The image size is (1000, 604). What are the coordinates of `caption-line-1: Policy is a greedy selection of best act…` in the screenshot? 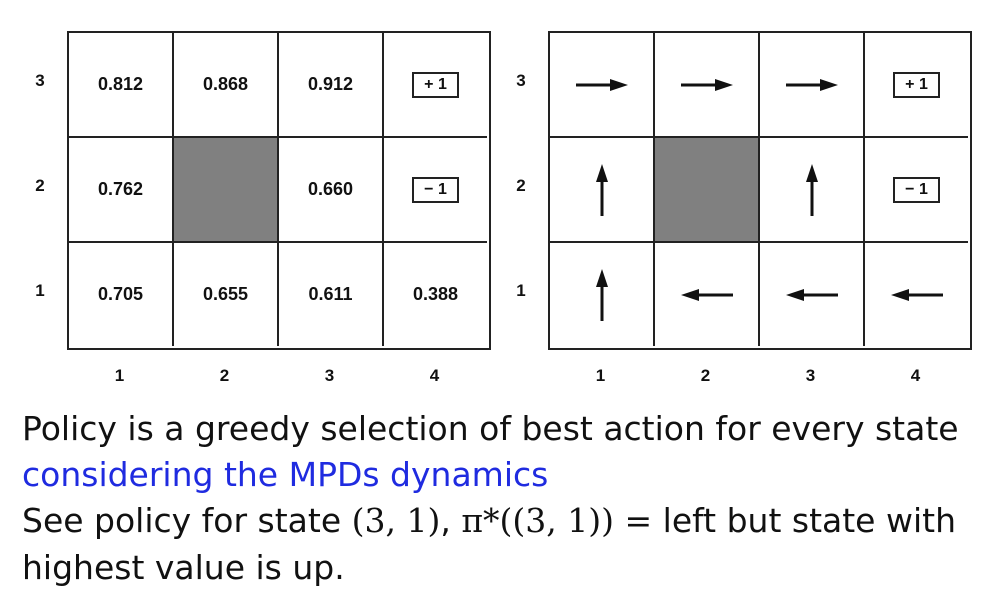 It's located at (490, 428).